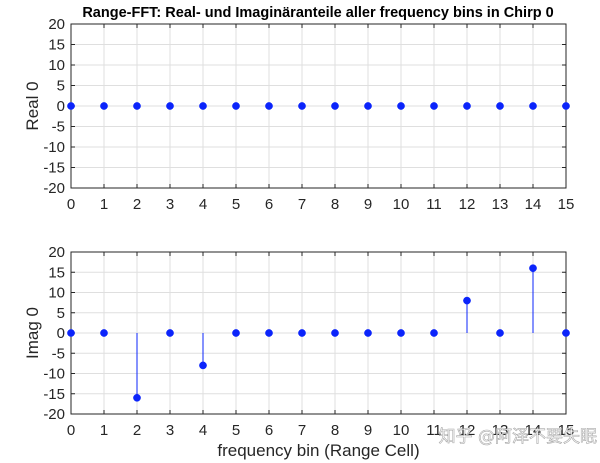  Describe the element at coordinates (32, 333) in the screenshot. I see `y-axis-label: Imag 0` at that location.